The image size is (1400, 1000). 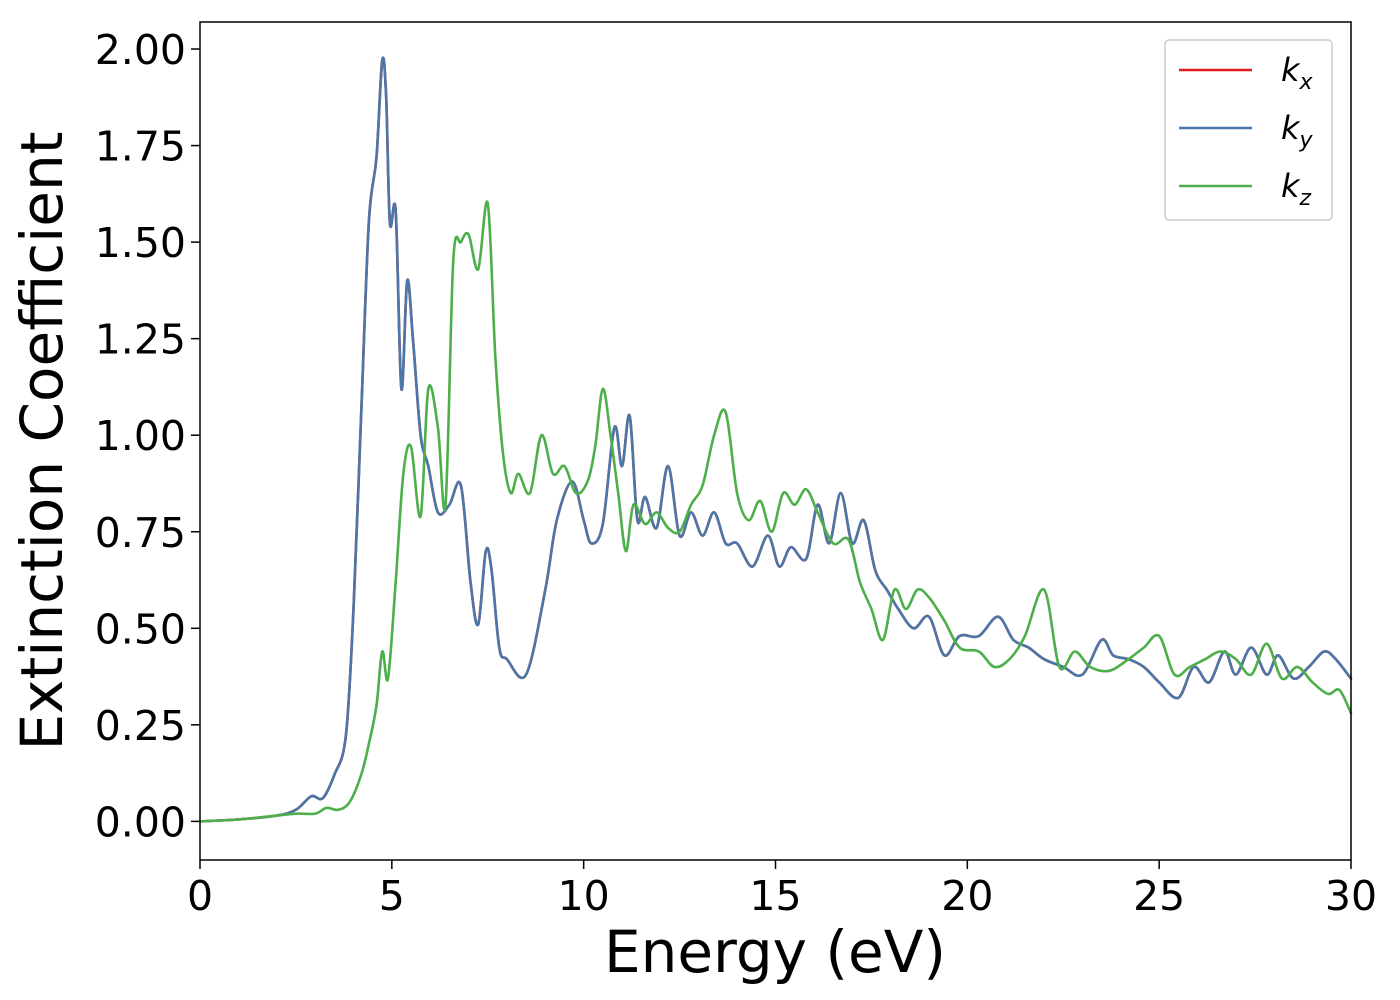 I want to click on x-tick-label: 30, so click(x=1351, y=896).